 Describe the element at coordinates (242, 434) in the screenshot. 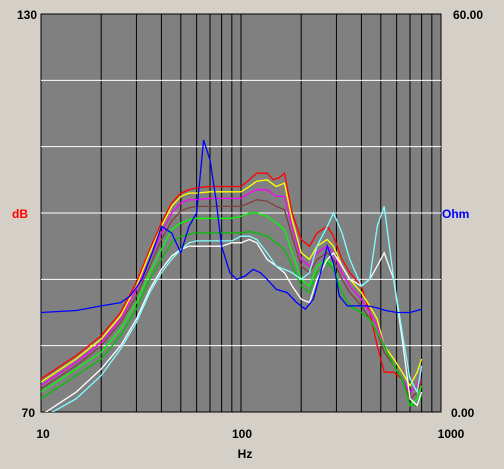

I see `x-tick-label-100: 100` at that location.